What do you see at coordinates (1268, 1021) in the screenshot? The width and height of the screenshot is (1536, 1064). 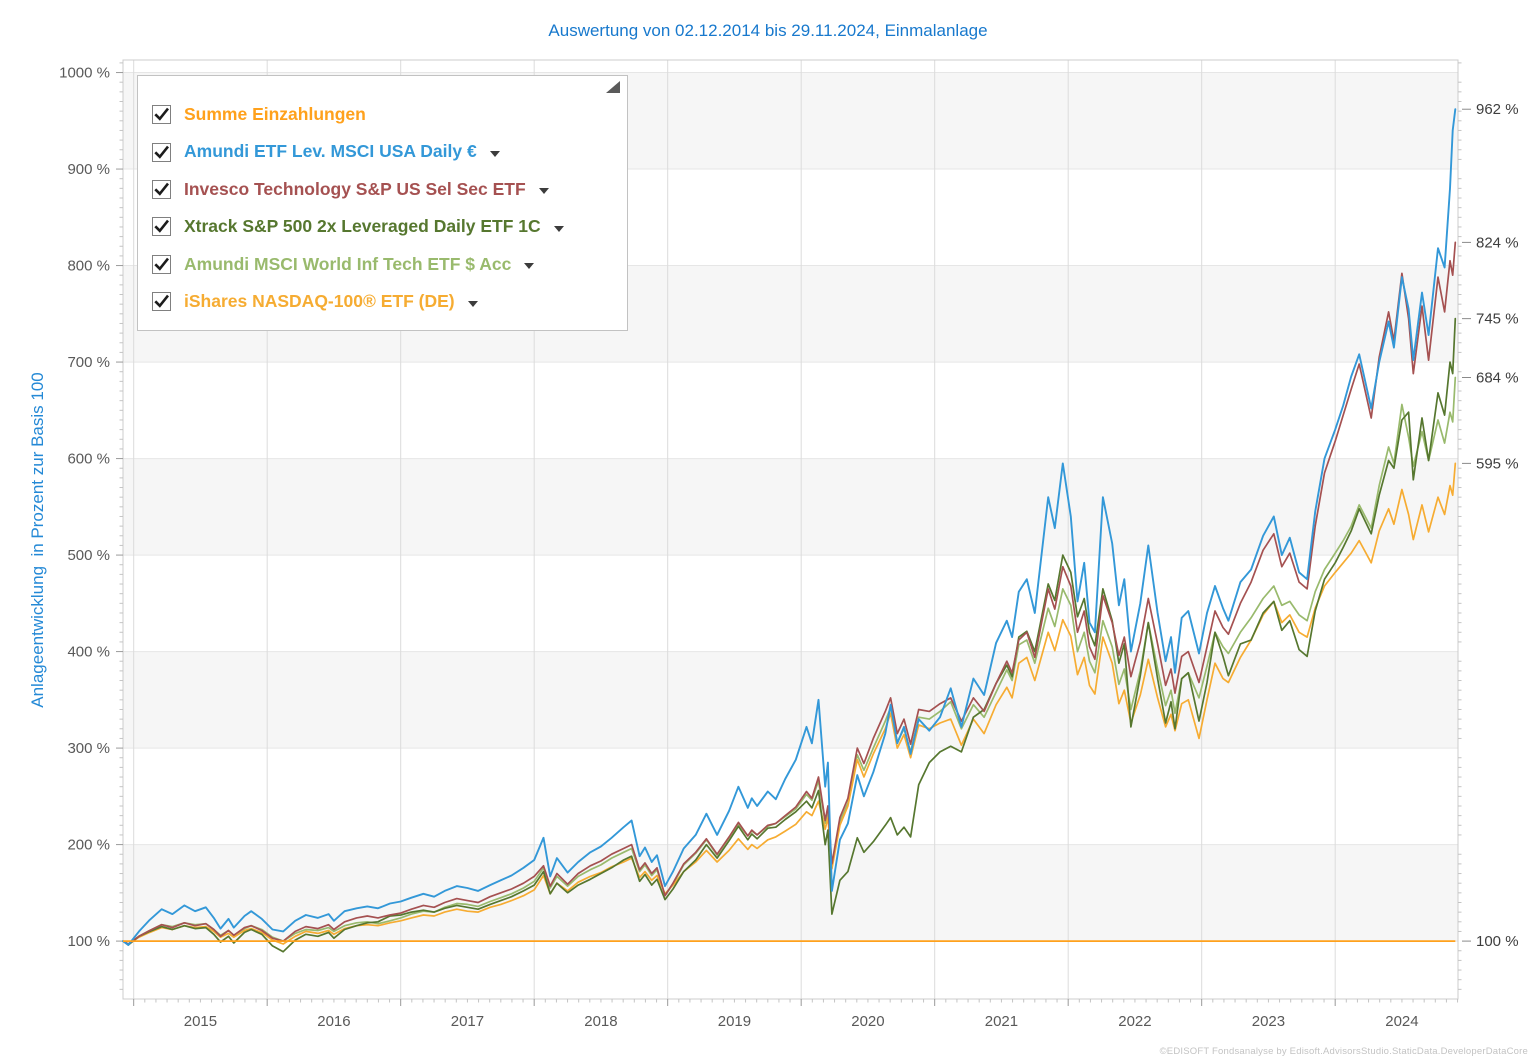 I see `x-axis-label: 2023` at bounding box center [1268, 1021].